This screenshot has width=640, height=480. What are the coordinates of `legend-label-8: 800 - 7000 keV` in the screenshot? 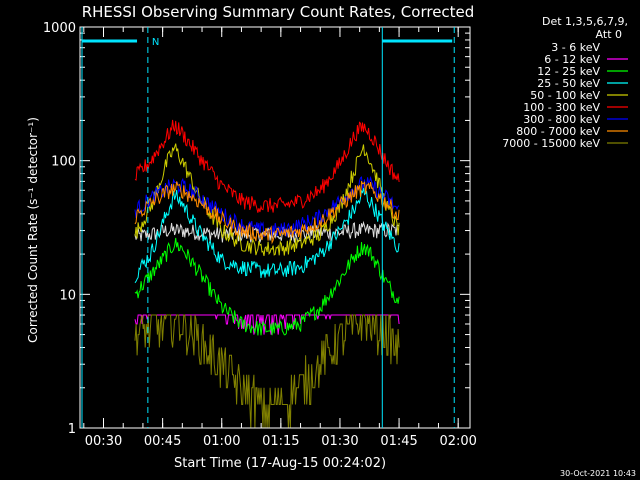 It's located at (558, 131).